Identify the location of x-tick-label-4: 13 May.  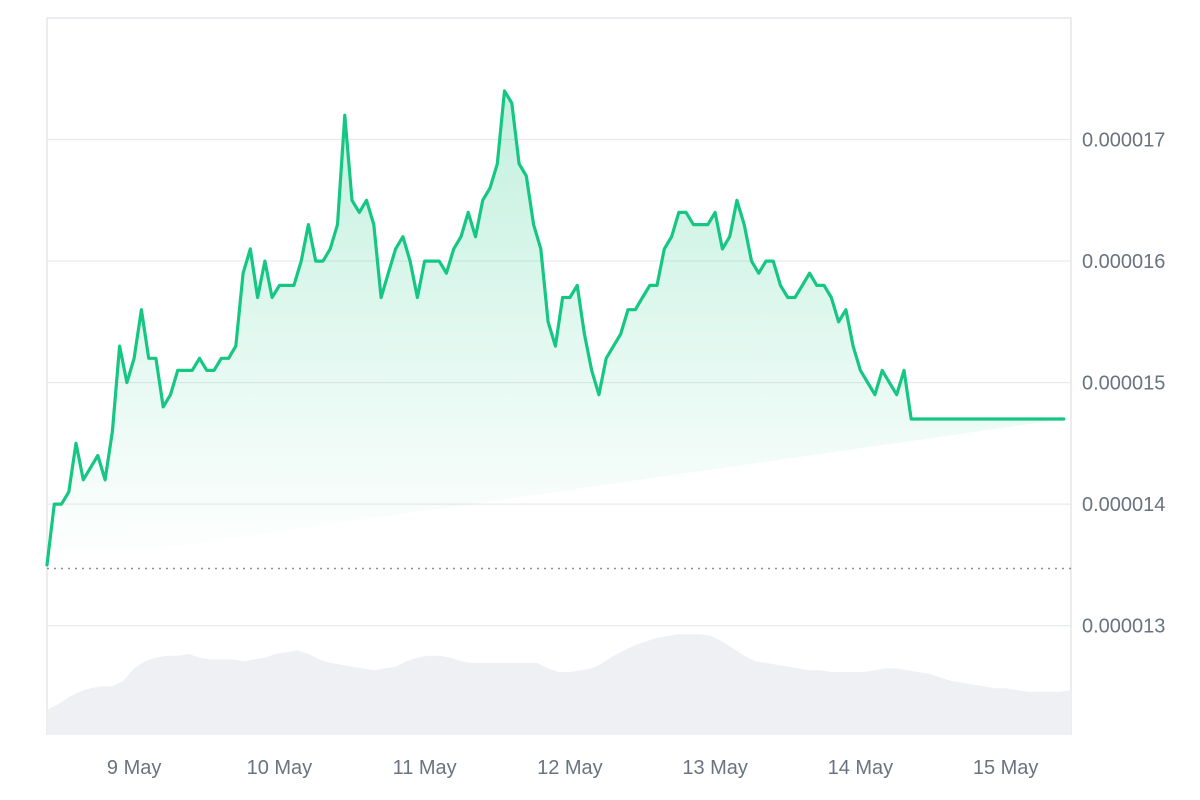
(715, 768).